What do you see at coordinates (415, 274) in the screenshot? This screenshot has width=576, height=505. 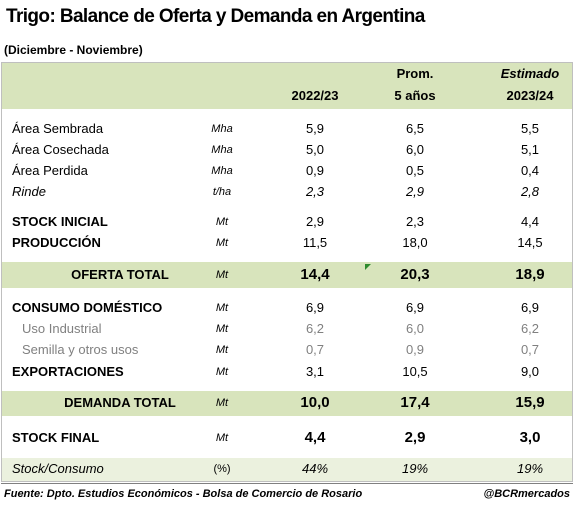 I see `row-value: 20,3` at bounding box center [415, 274].